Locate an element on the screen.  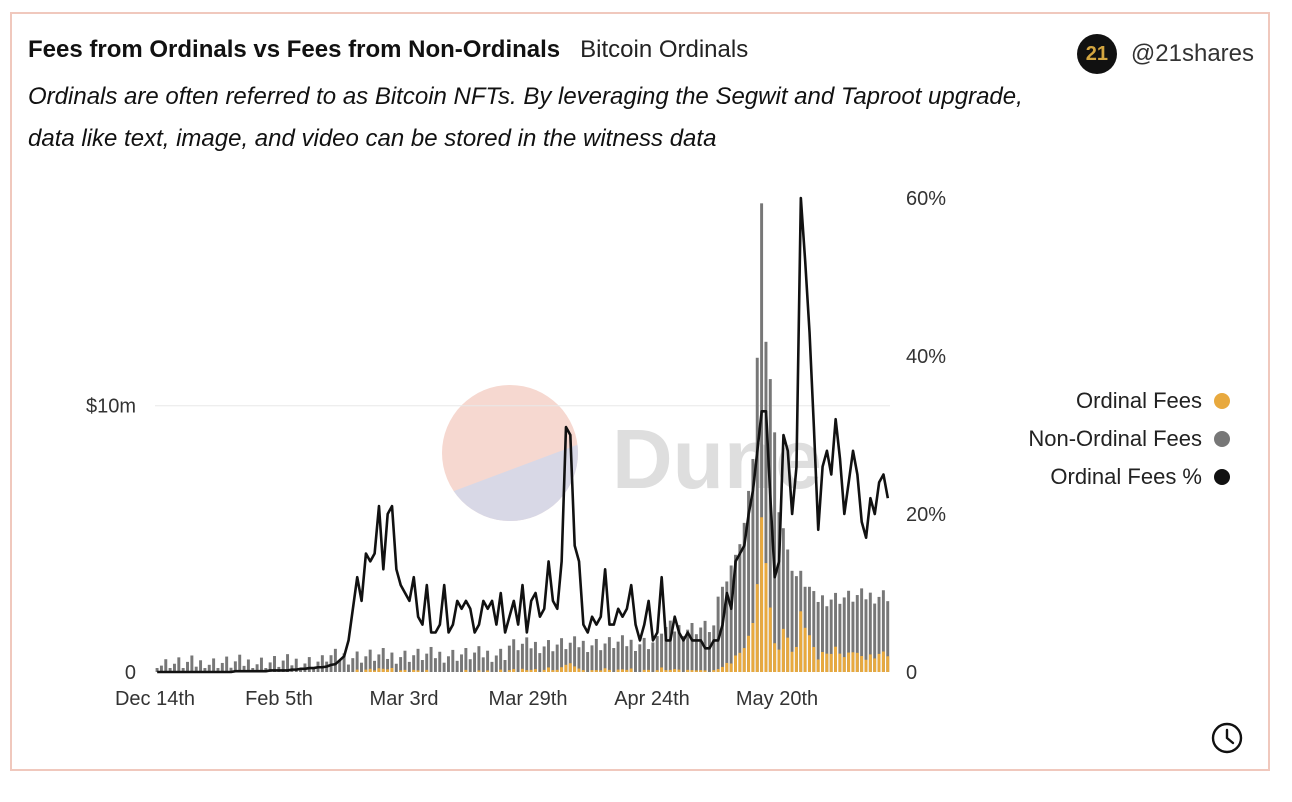
legend-item-non-ordinal-fees: Non-Ordinal Fees is located at coordinates (1129, 439).